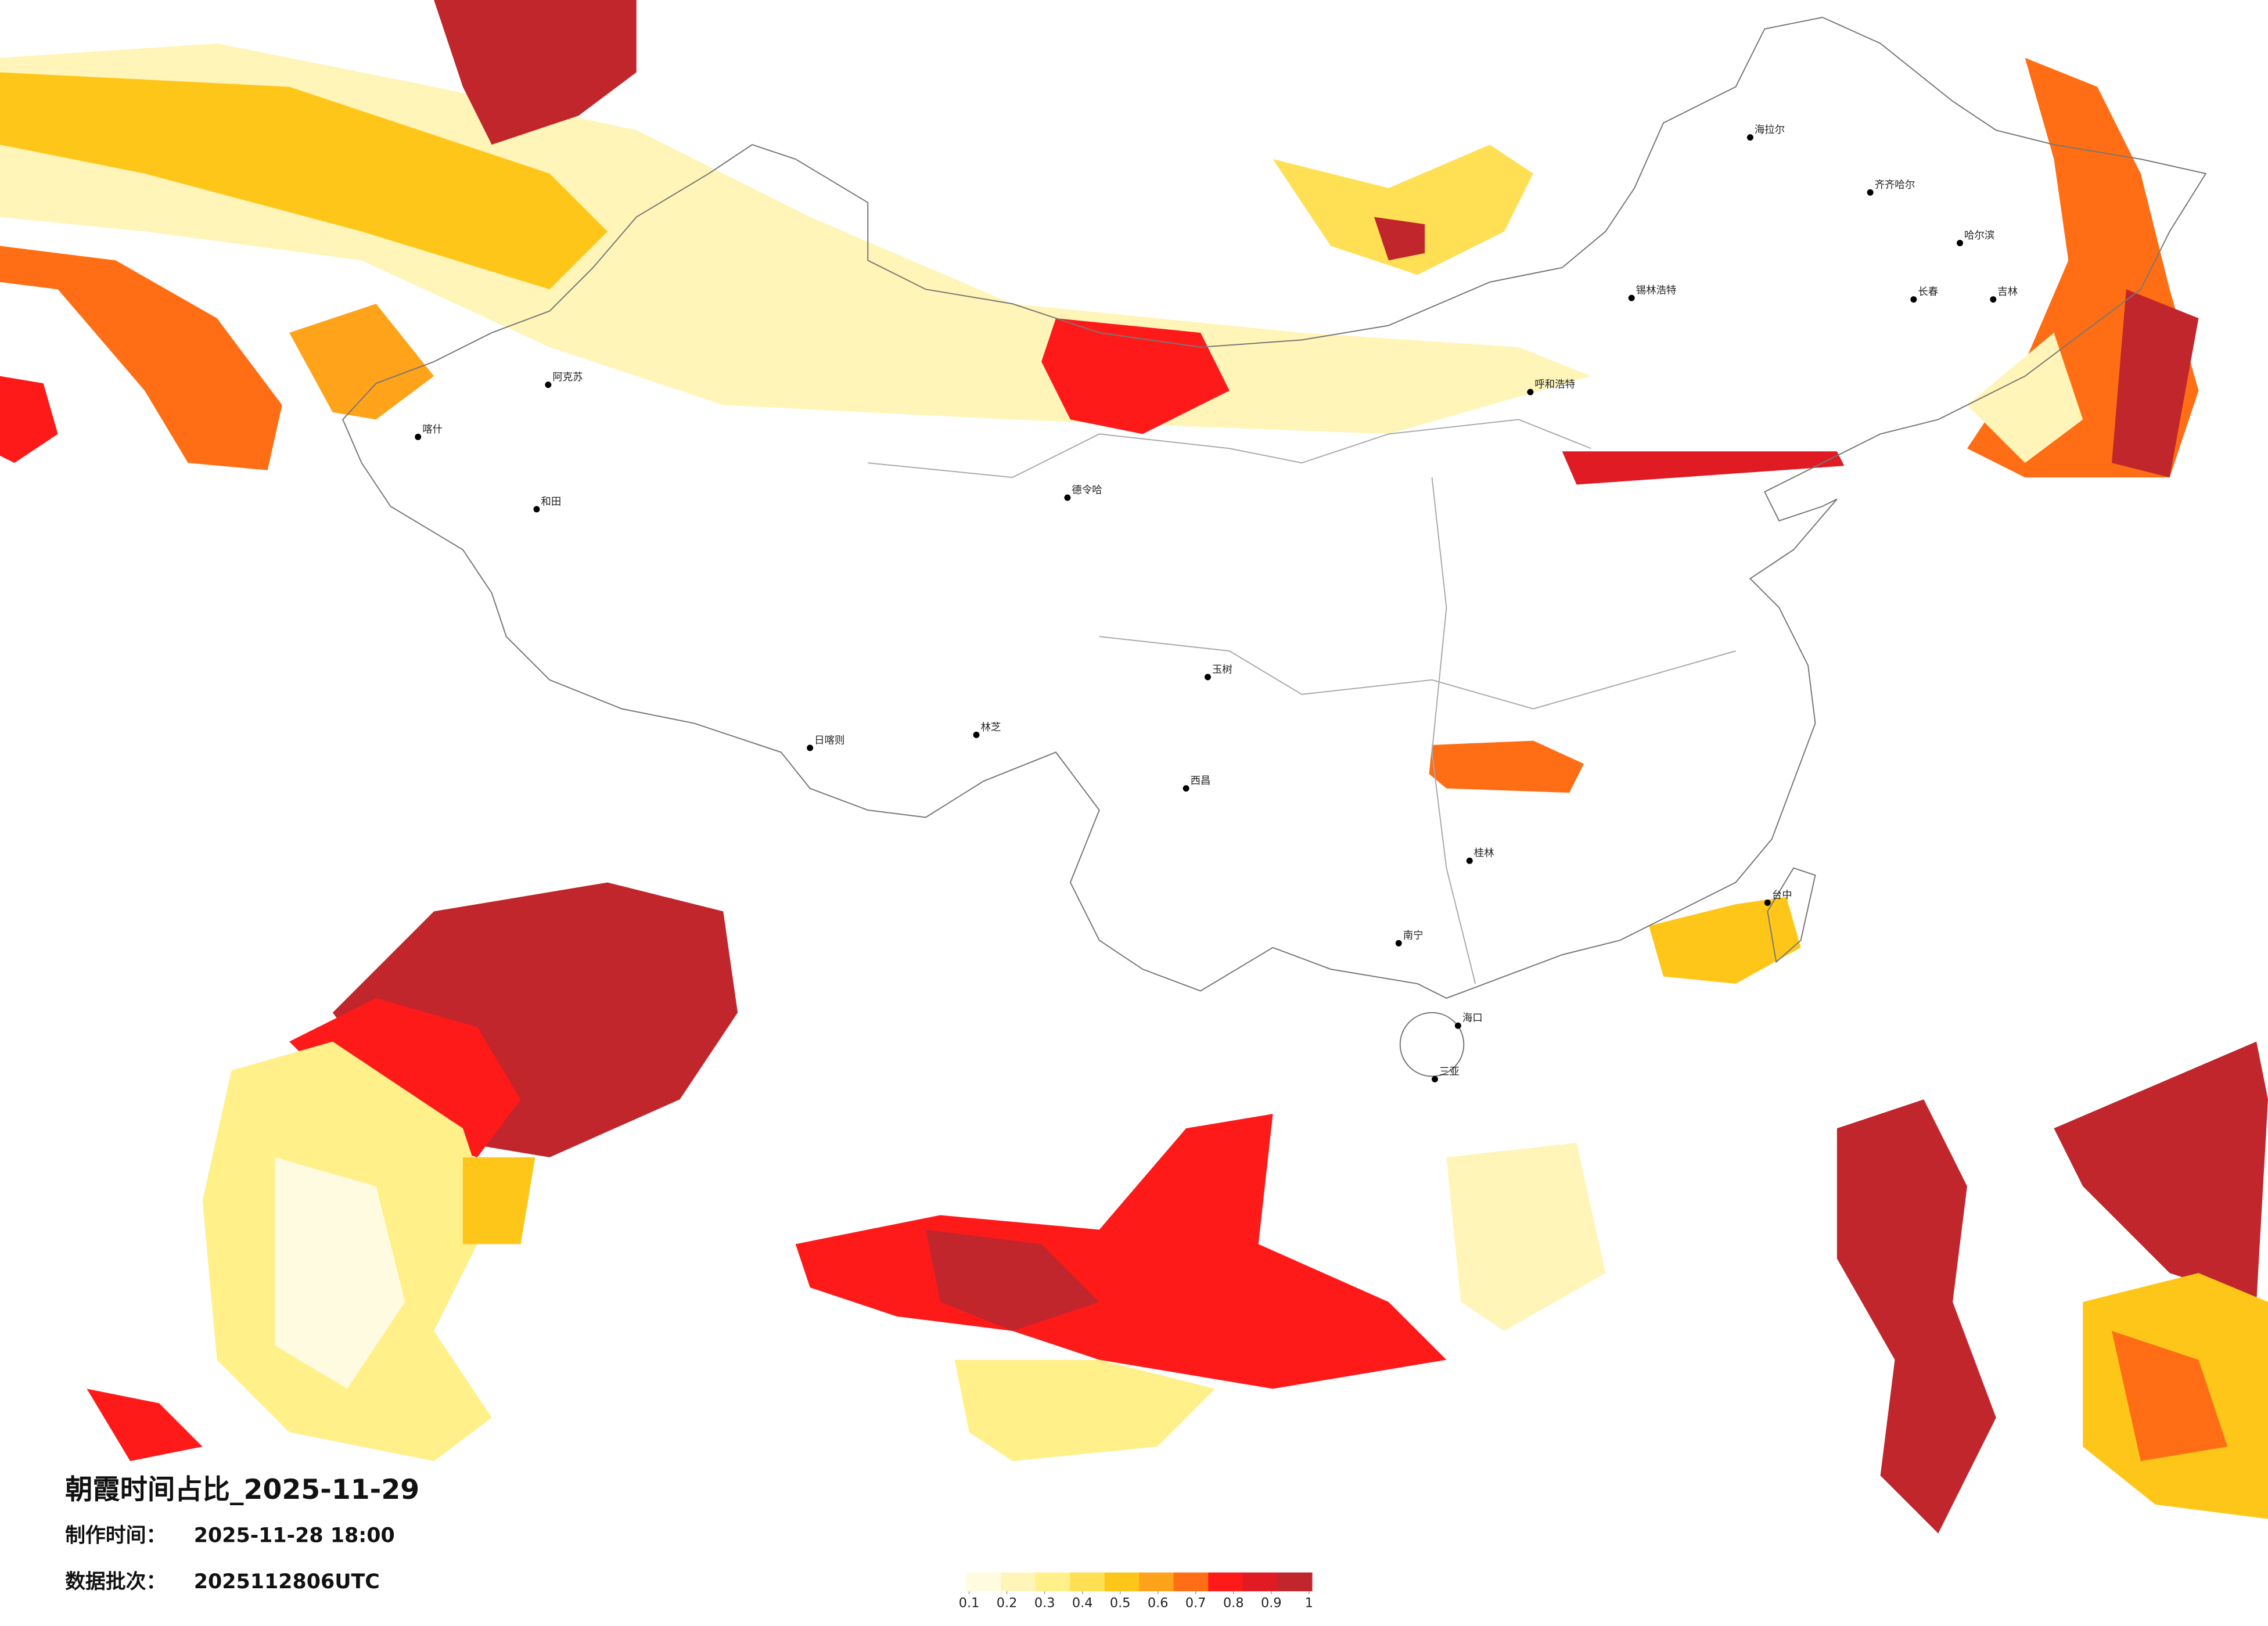 The height and width of the screenshot is (1626, 2268). Describe the element at coordinates (1309, 1603) in the screenshot. I see `colorbar-tick-label: 1` at that location.